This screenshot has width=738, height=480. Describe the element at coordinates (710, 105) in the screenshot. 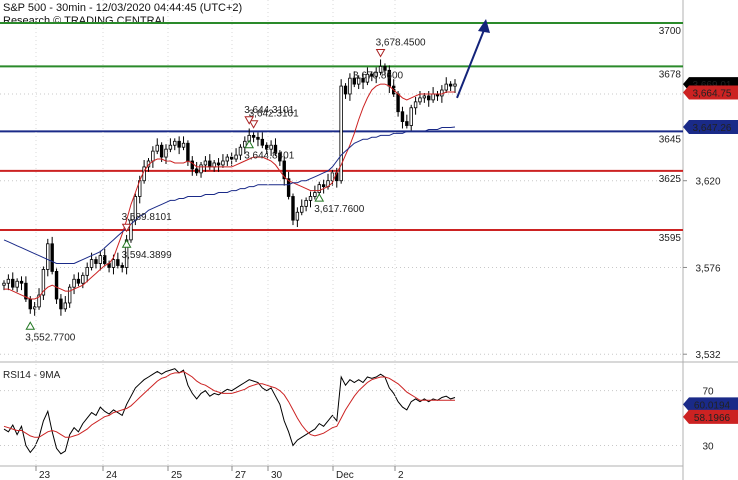

I see `price-tags: 3,669.013,664.753,647.26` at that location.